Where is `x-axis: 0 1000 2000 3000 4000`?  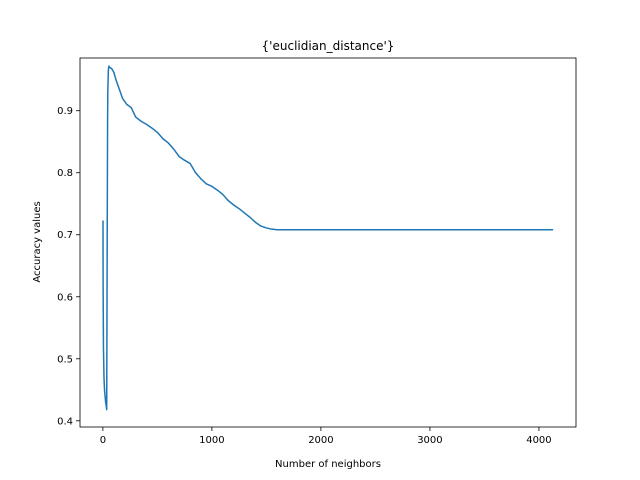
x-axis: 0 1000 2000 3000 4000 is located at coordinates (326, 436).